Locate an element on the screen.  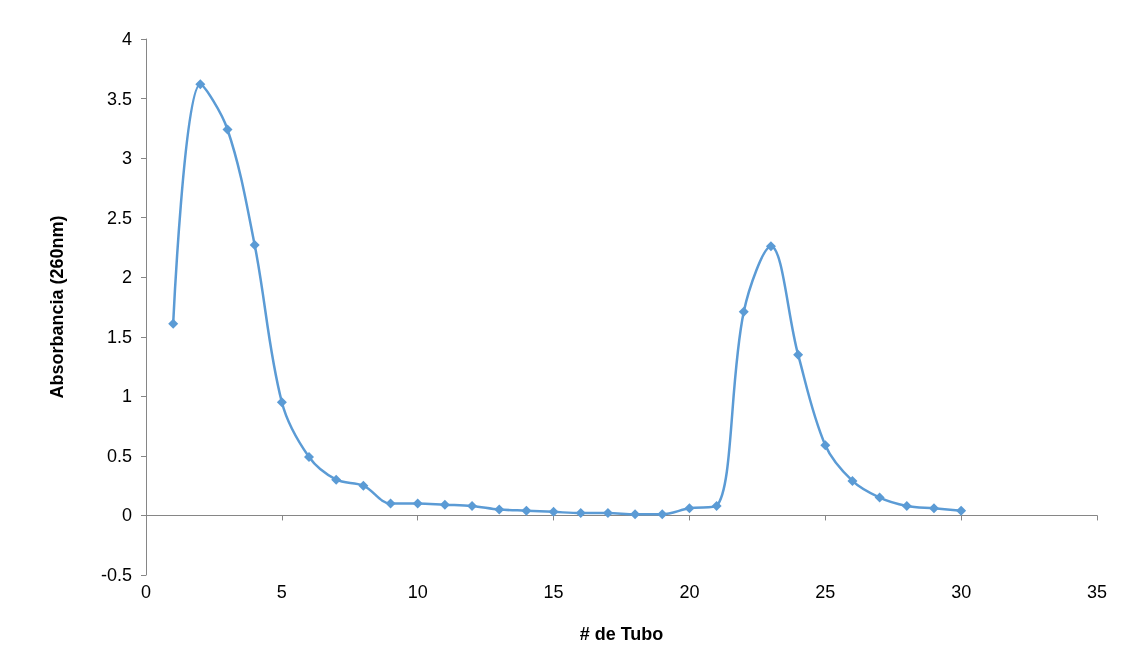
x-tick-label: 35 is located at coordinates (1097, 592).